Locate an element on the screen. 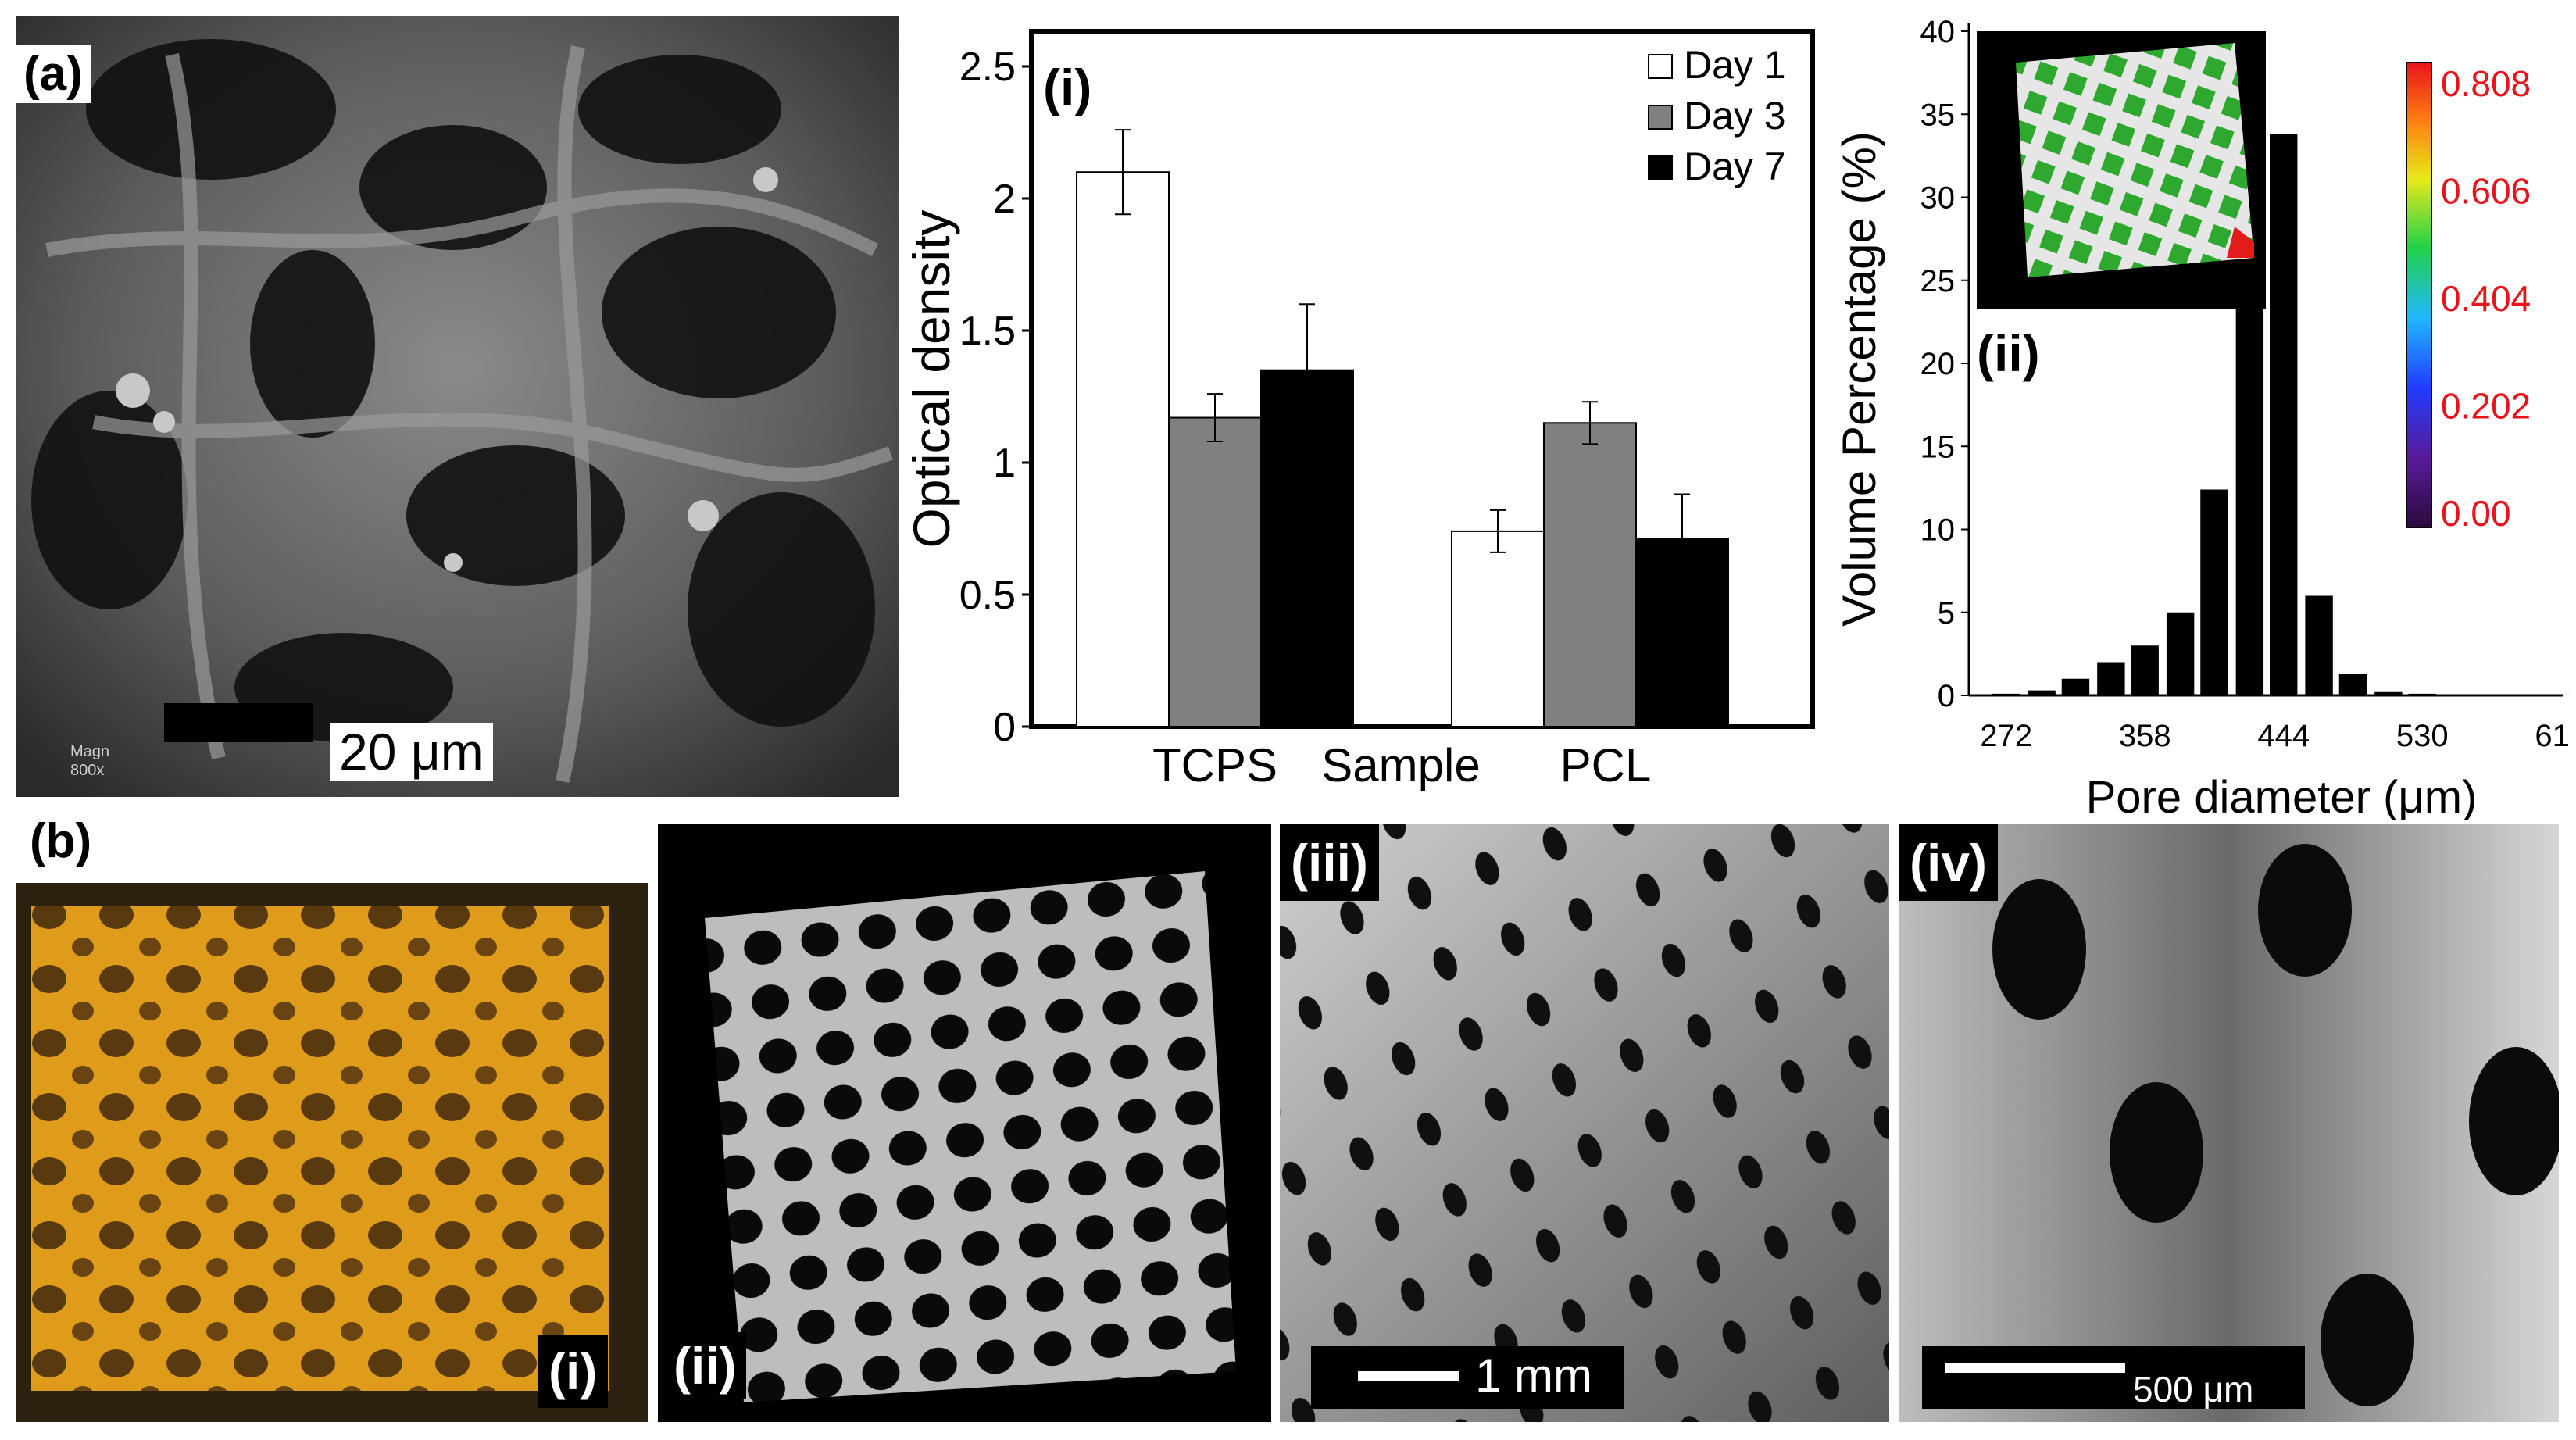 This screenshot has width=2576, height=1440. panel-b-i-label: (i) is located at coordinates (573, 1371).